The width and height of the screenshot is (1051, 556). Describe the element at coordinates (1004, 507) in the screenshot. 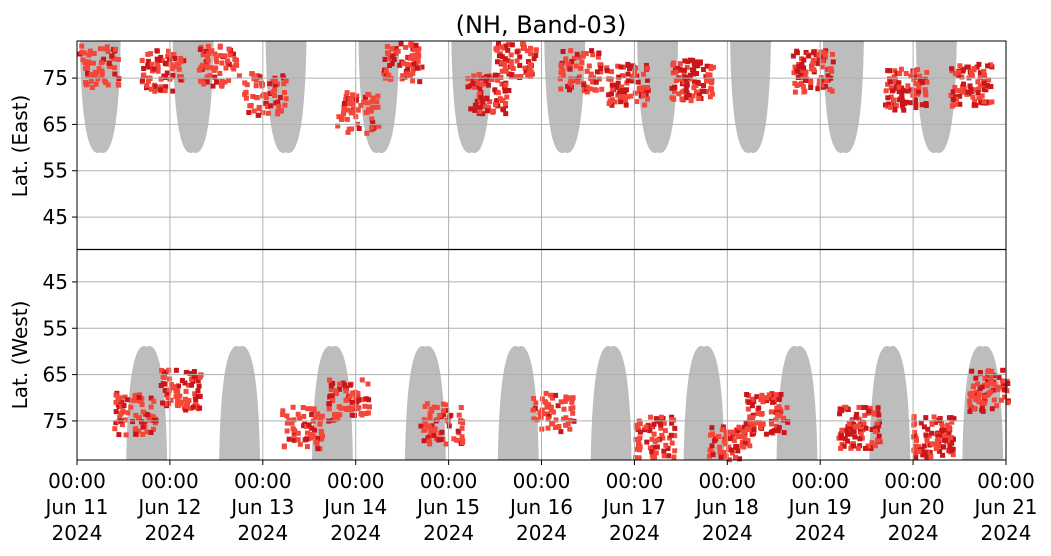

I see `x-tick-label: Jun 21` at that location.